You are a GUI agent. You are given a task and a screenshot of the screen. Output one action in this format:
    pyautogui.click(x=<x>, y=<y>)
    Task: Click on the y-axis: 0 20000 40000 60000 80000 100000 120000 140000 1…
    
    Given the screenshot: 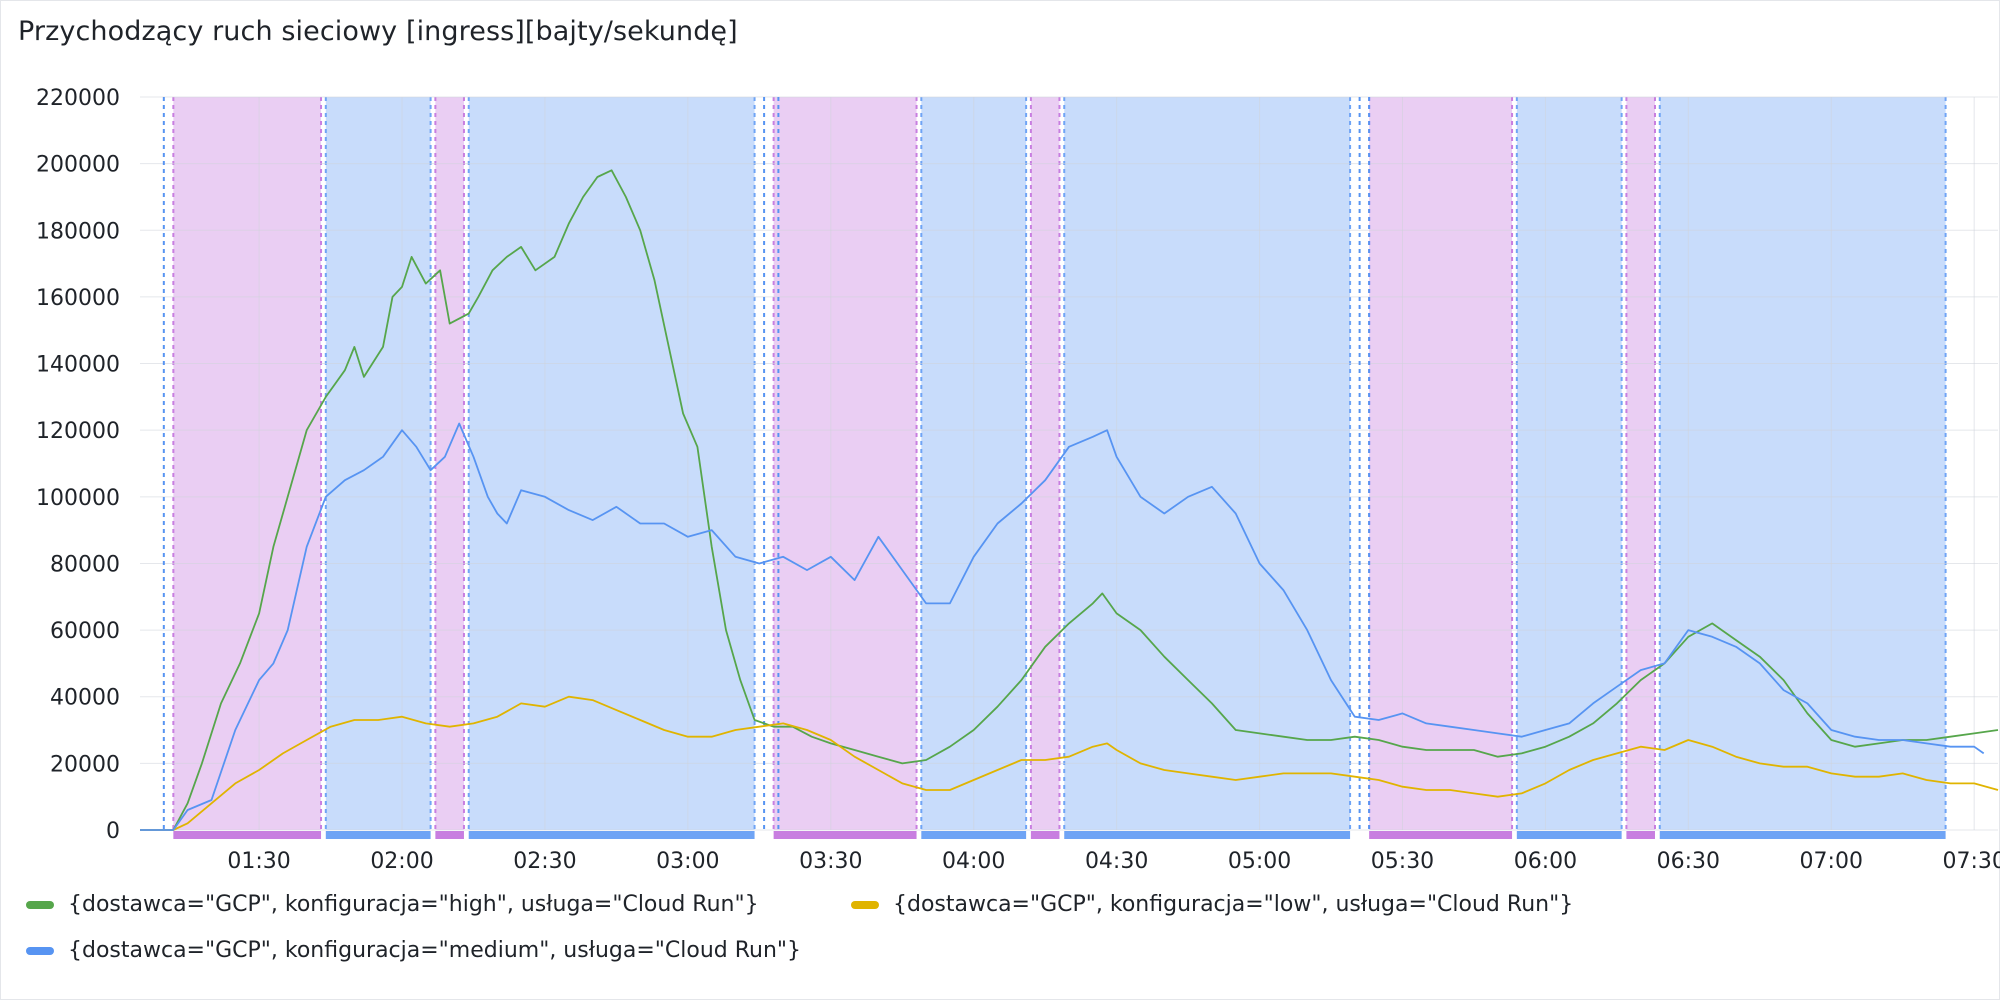 What is the action you would take?
    pyautogui.click(x=78, y=465)
    